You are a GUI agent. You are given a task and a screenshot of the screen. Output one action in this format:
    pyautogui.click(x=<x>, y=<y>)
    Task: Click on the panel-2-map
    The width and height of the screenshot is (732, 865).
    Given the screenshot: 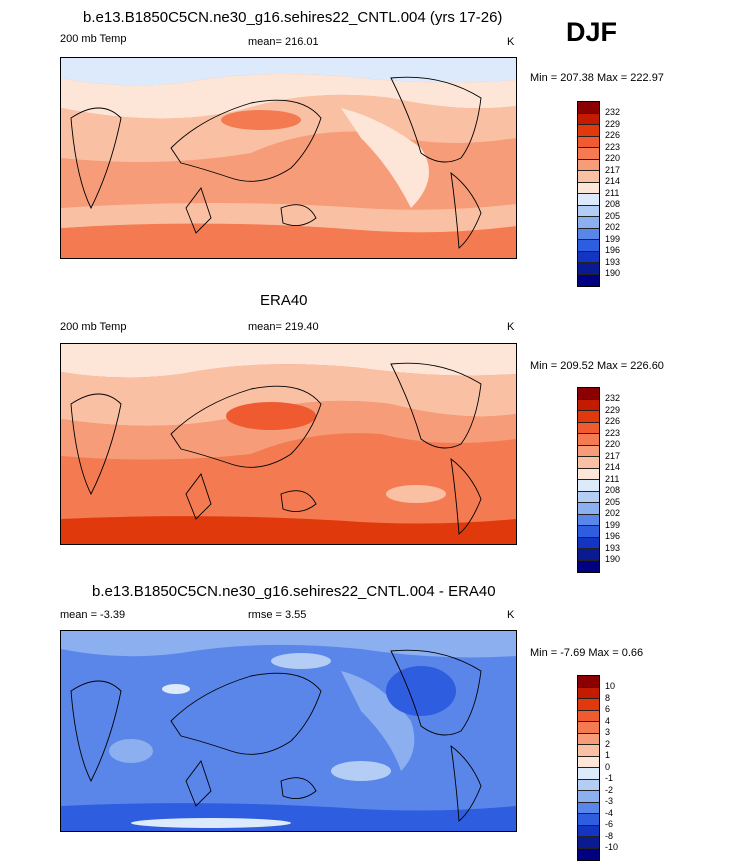 What is the action you would take?
    pyautogui.click(x=288, y=444)
    